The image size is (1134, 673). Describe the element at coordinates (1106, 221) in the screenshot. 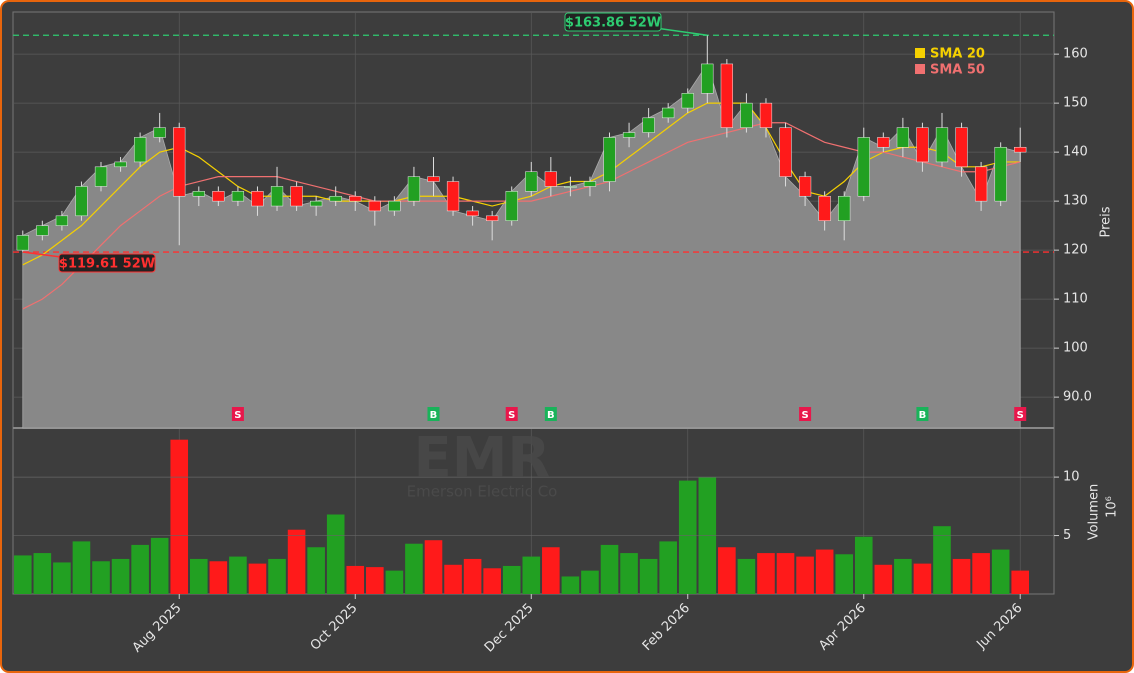

I see `y-axis-label: Preis` at that location.